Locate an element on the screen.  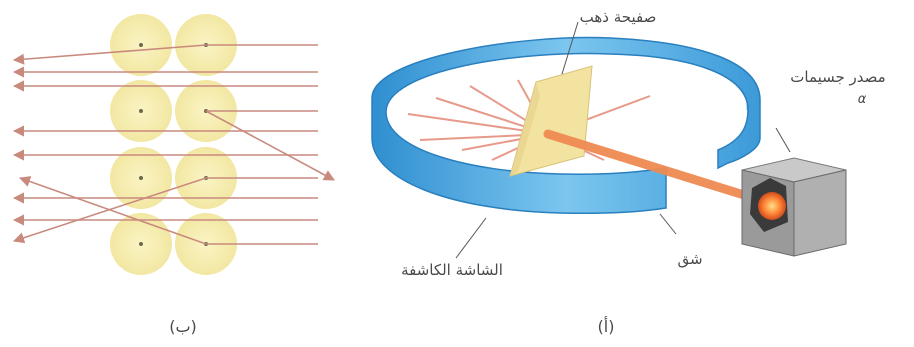
pointer-slit is located at coordinates (668, 224).